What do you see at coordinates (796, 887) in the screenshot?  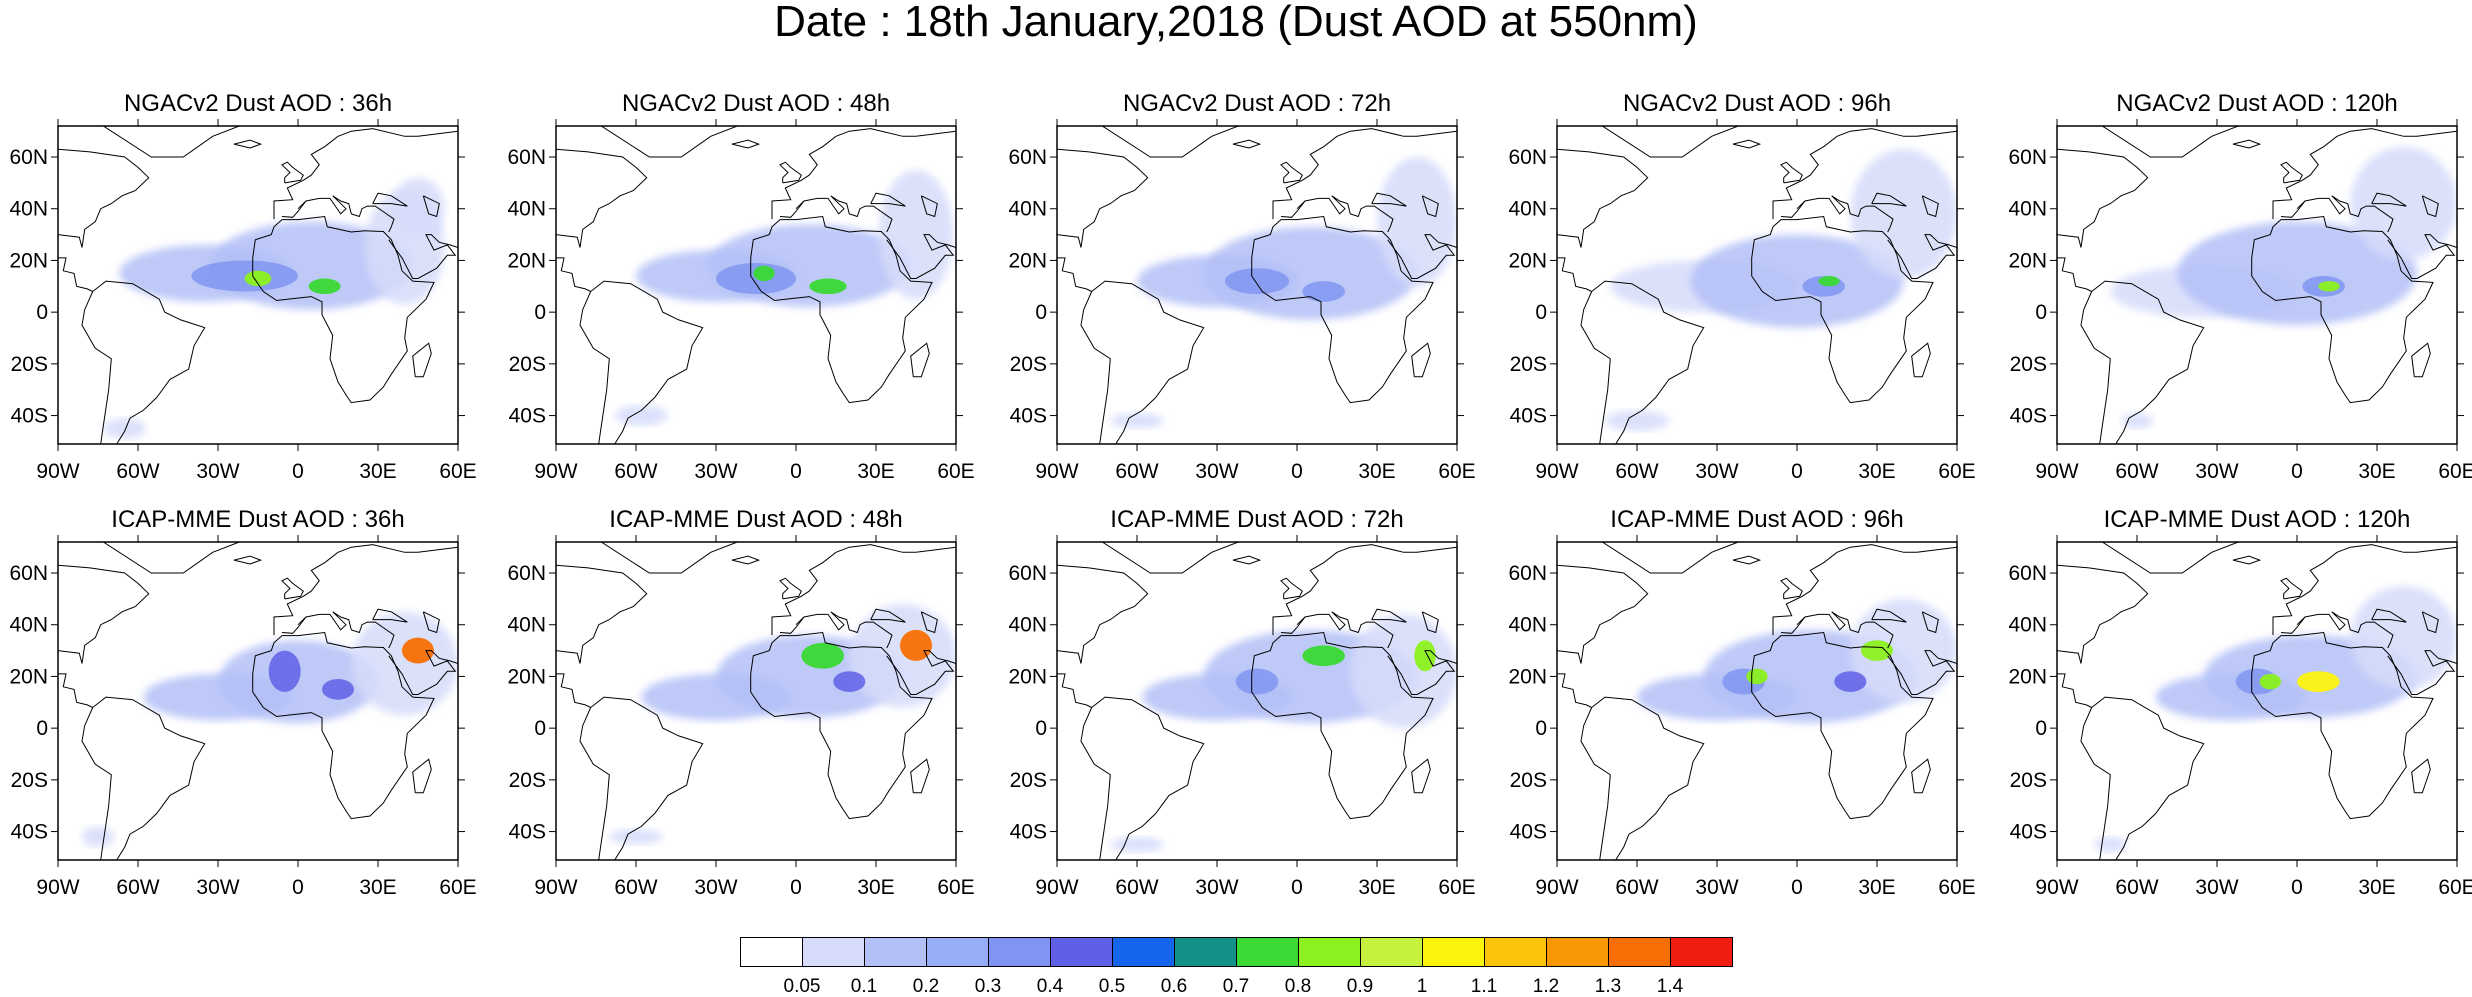 I see `lon-tick-label: 0` at bounding box center [796, 887].